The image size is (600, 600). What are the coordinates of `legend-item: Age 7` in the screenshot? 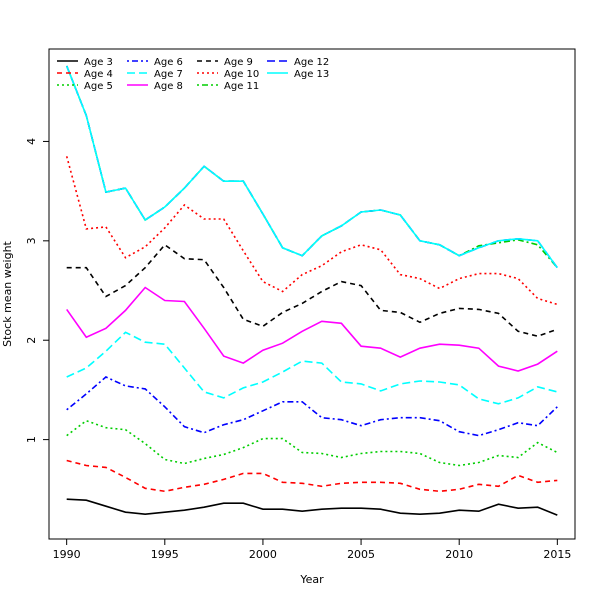 It's located at (155, 74).